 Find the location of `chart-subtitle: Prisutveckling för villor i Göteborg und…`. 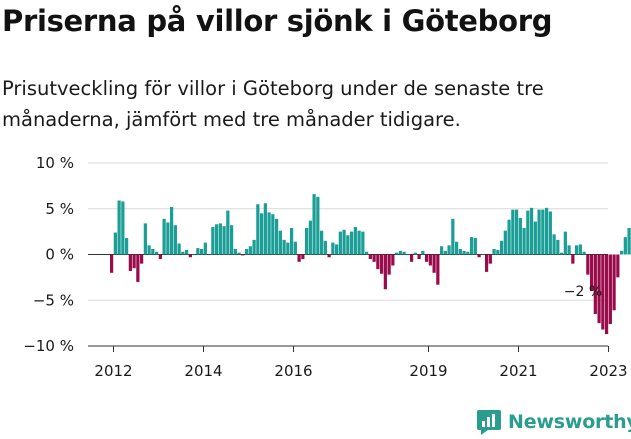

chart-subtitle: Prisutveckling för villor i Göteborg und… is located at coordinates (273, 104).